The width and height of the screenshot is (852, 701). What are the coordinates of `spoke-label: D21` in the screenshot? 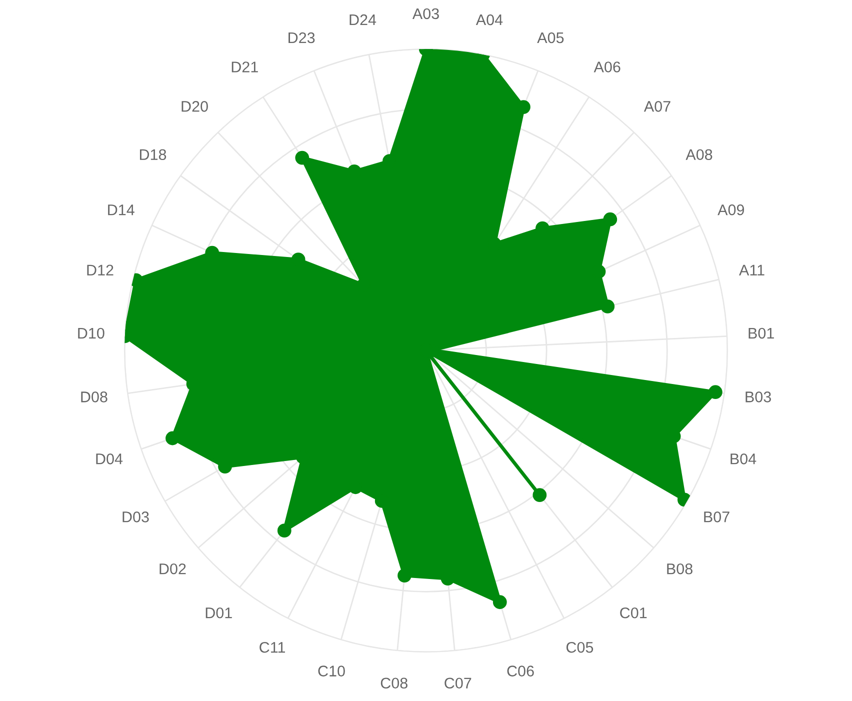 It's located at (245, 67).